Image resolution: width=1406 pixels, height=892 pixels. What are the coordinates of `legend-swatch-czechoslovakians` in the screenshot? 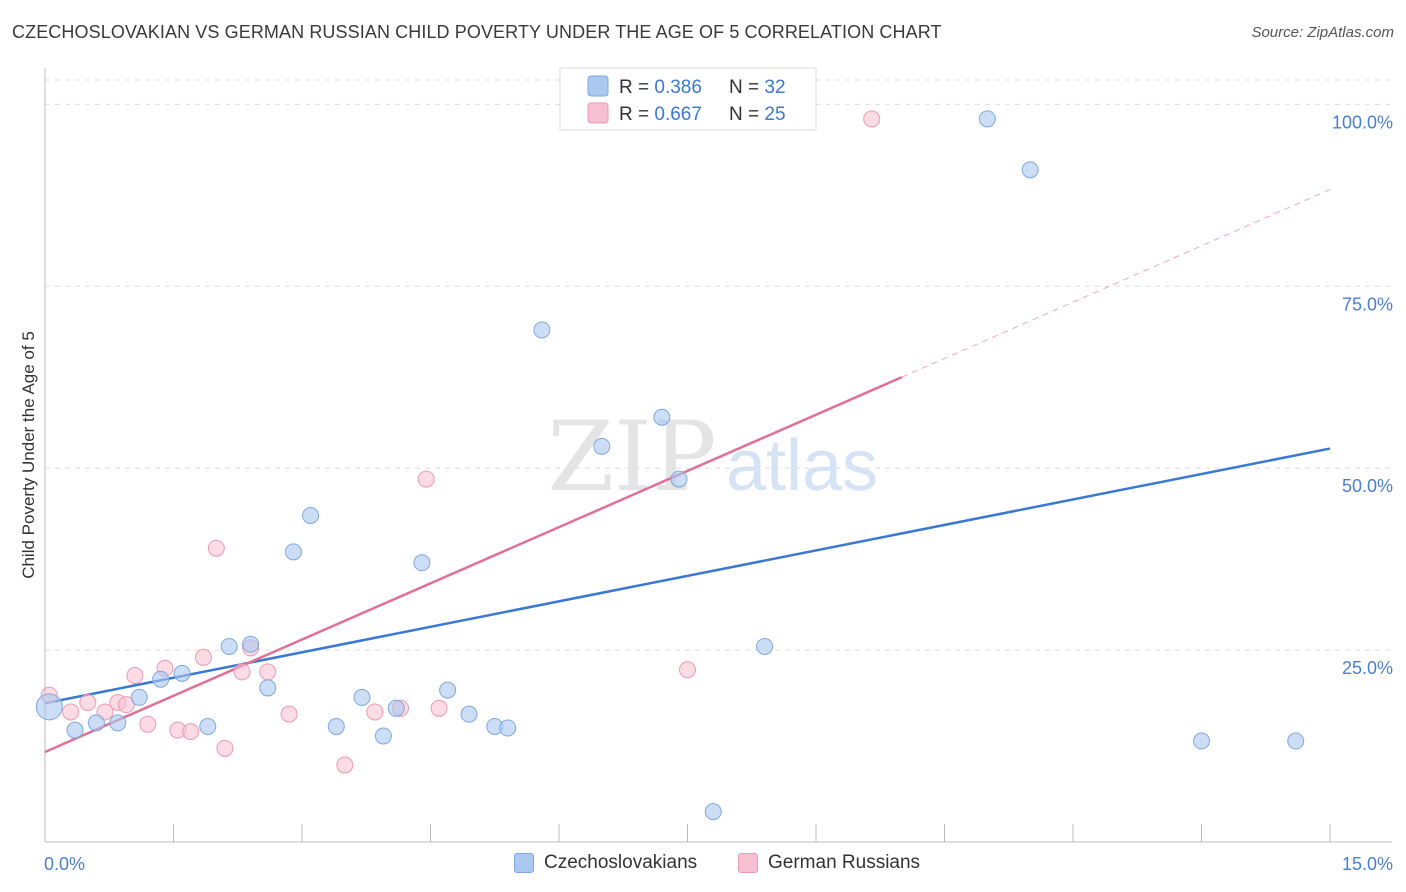 It's located at (598, 86).